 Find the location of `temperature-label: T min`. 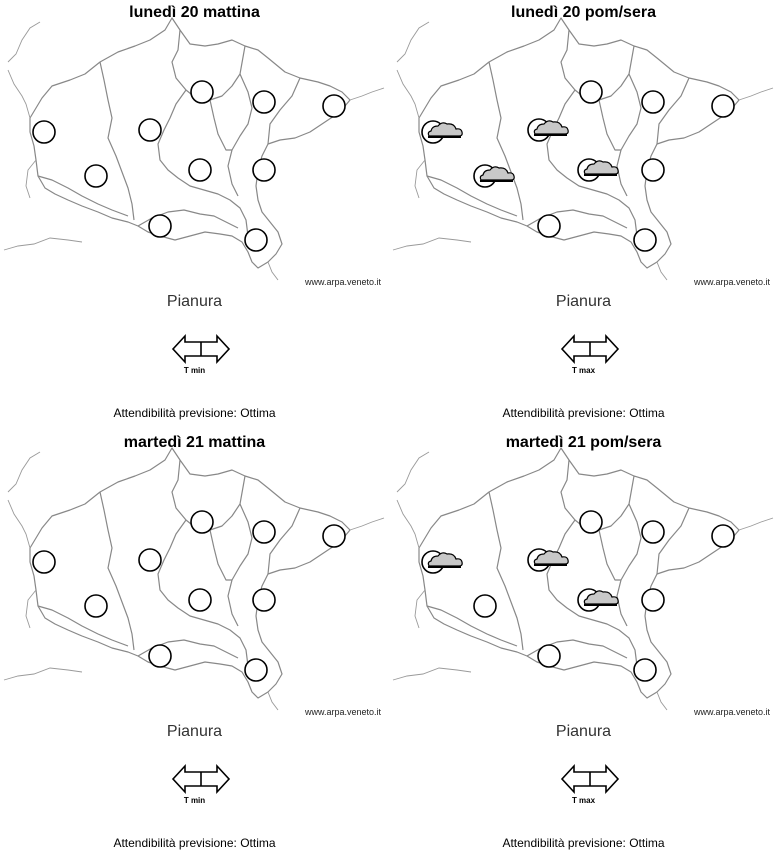

temperature-label: T min is located at coordinates (194, 800).